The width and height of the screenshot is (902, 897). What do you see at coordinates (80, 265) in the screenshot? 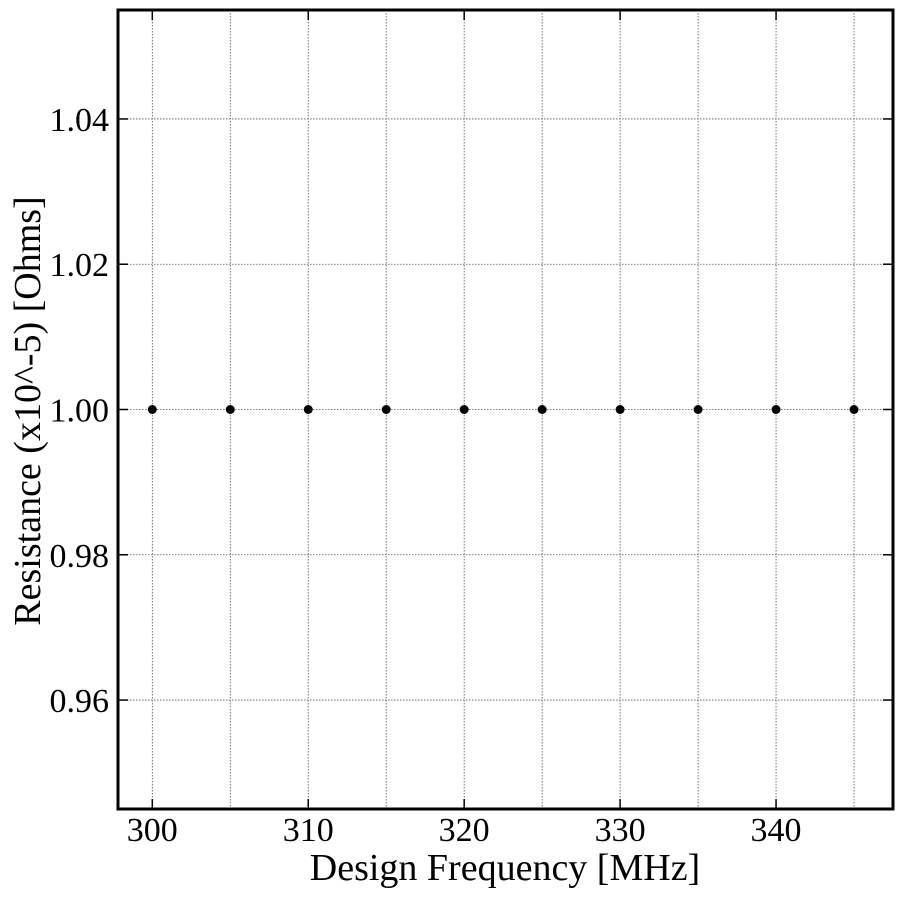
I see `y-tick-label: 1.02` at bounding box center [80, 265].